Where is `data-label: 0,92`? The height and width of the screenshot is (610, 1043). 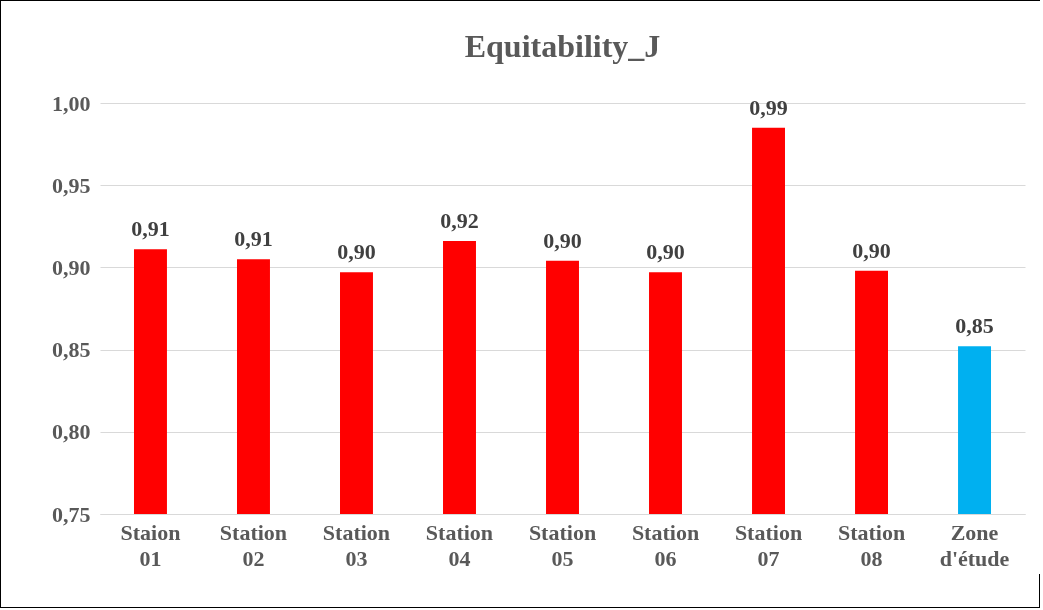
data-label: 0,92 is located at coordinates (459, 221).